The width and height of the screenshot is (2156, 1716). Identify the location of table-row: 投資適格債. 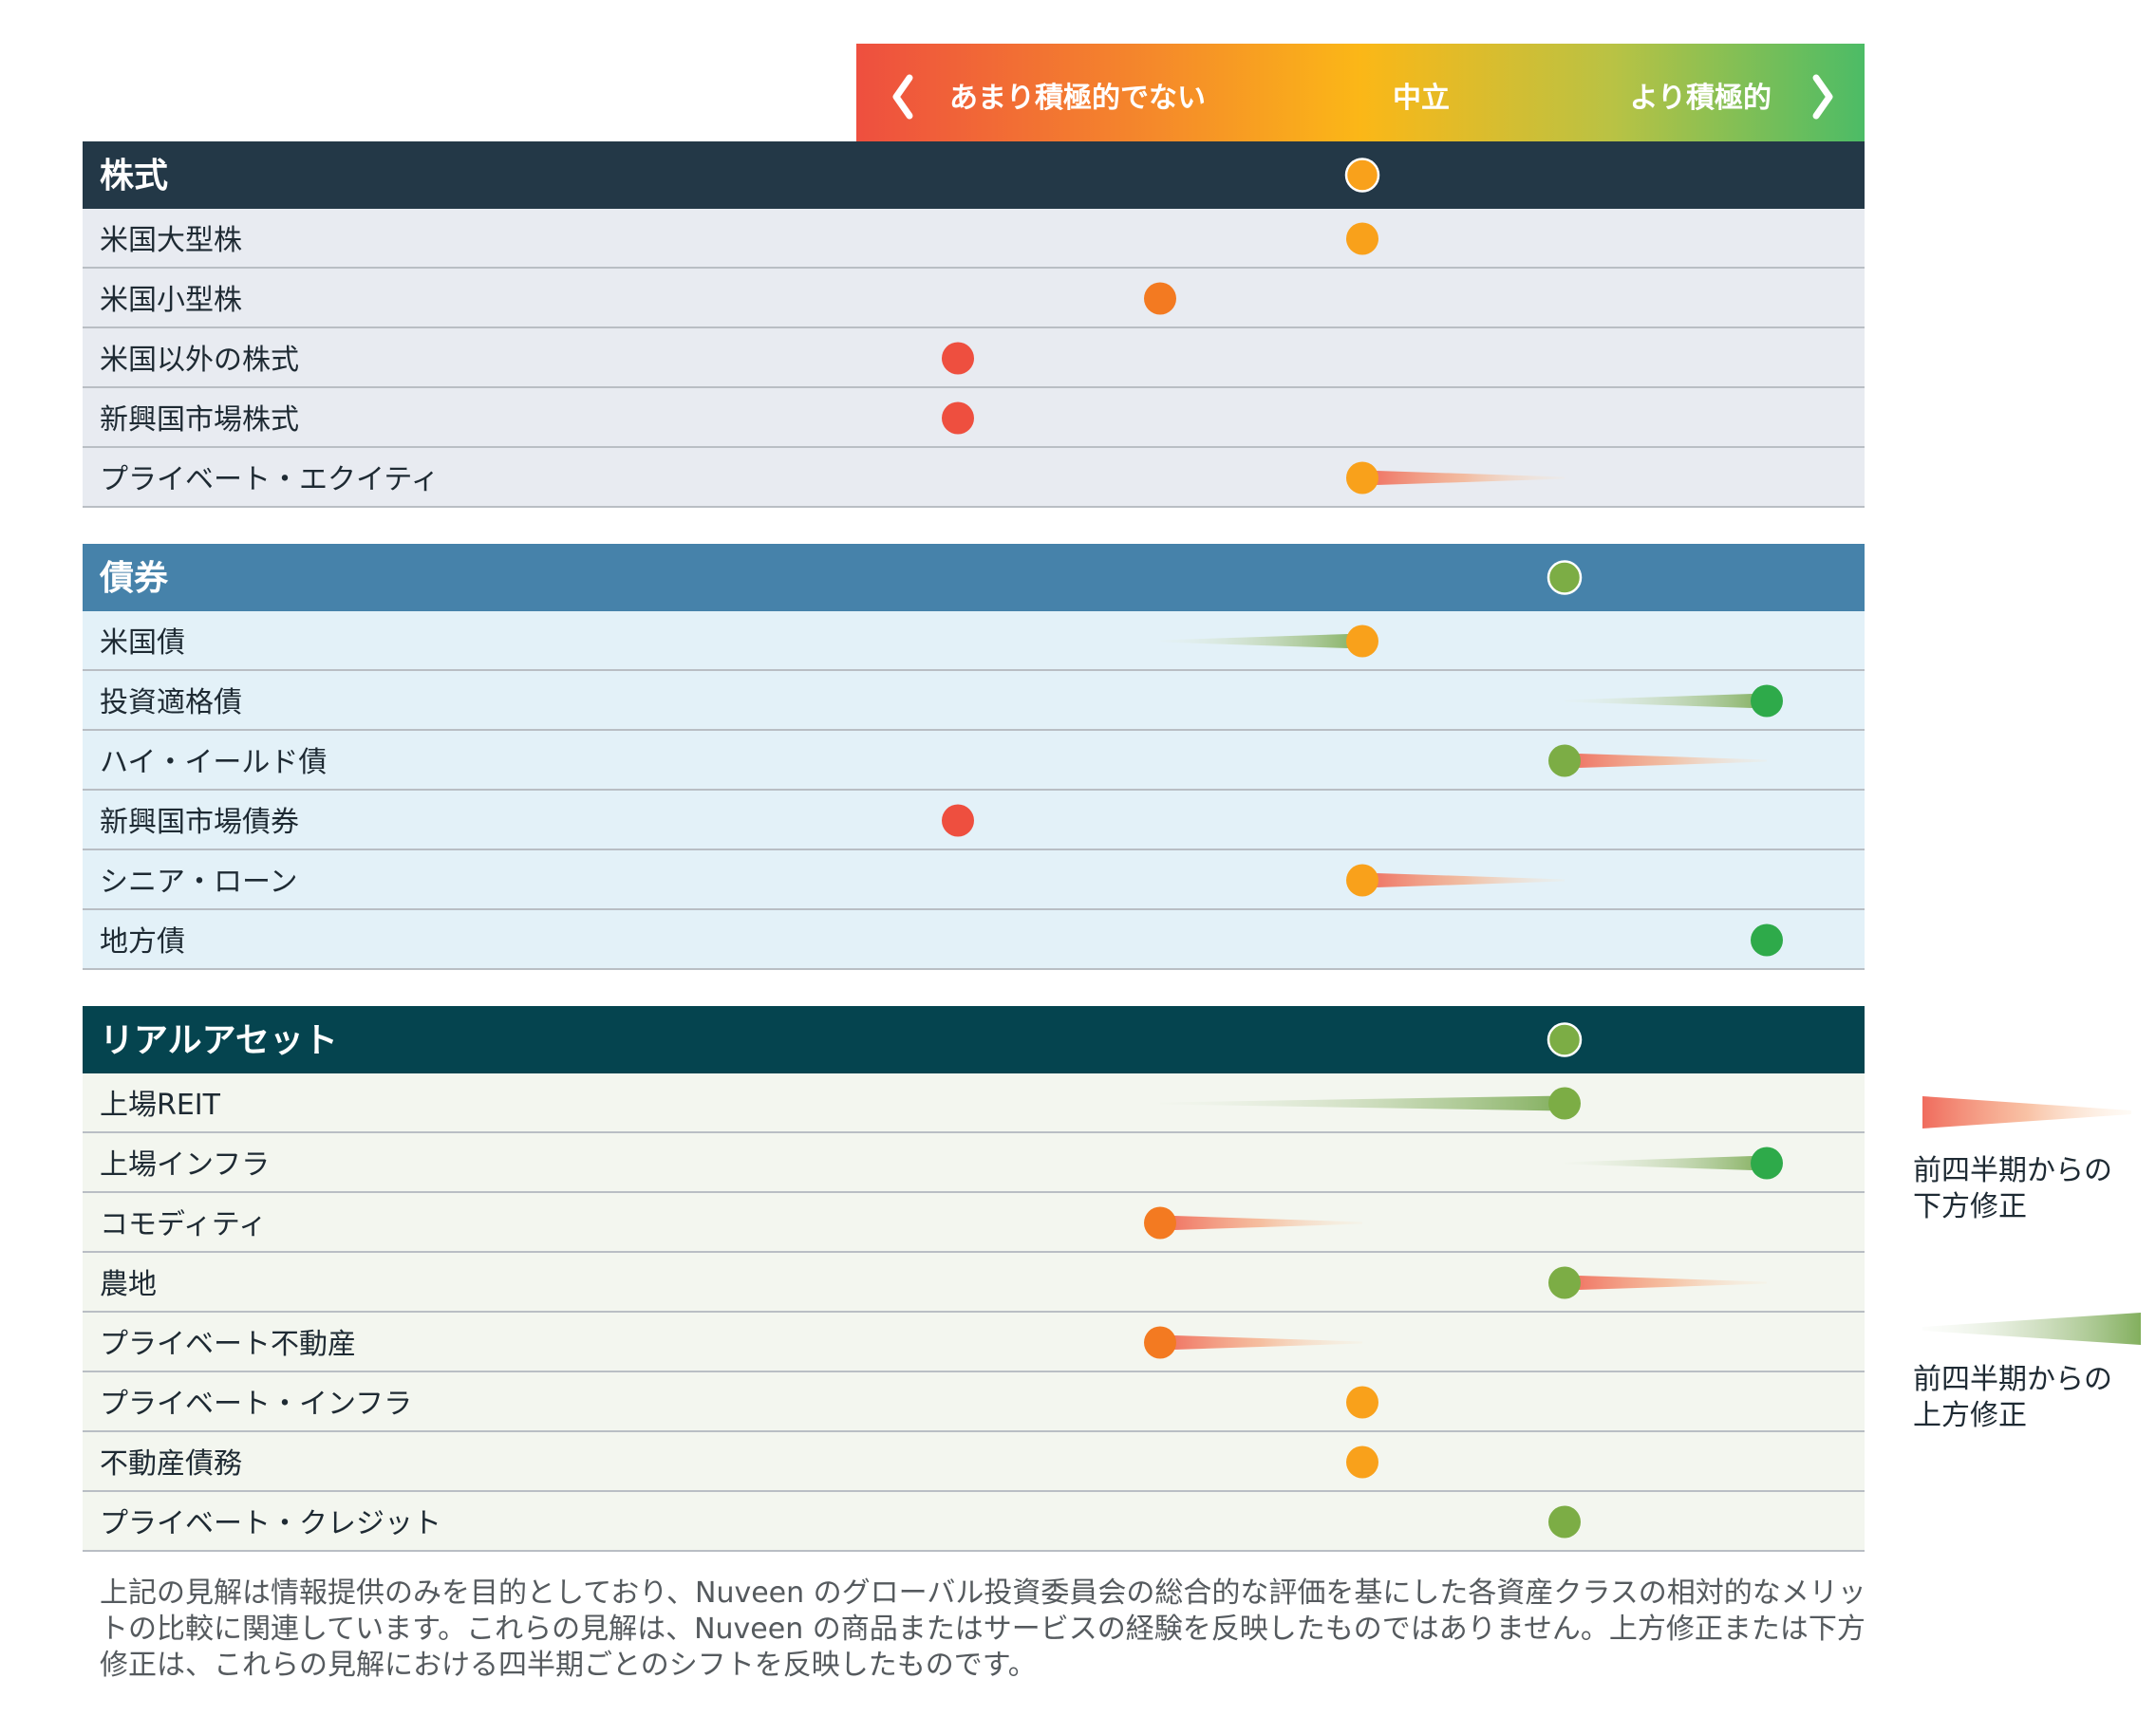
(974, 701).